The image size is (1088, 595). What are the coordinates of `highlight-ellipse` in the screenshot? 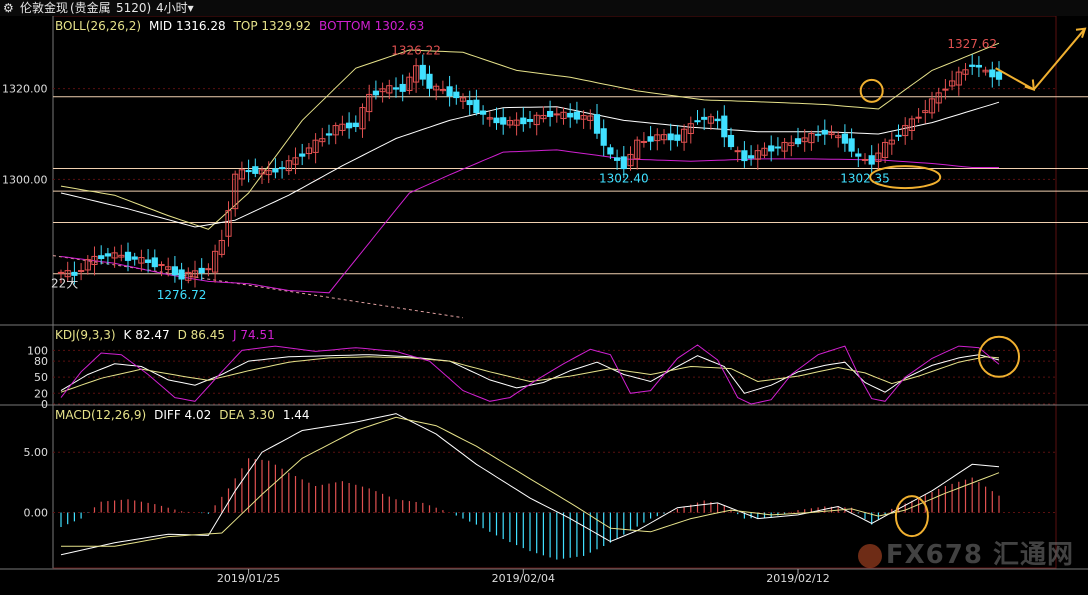 It's located at (905, 177).